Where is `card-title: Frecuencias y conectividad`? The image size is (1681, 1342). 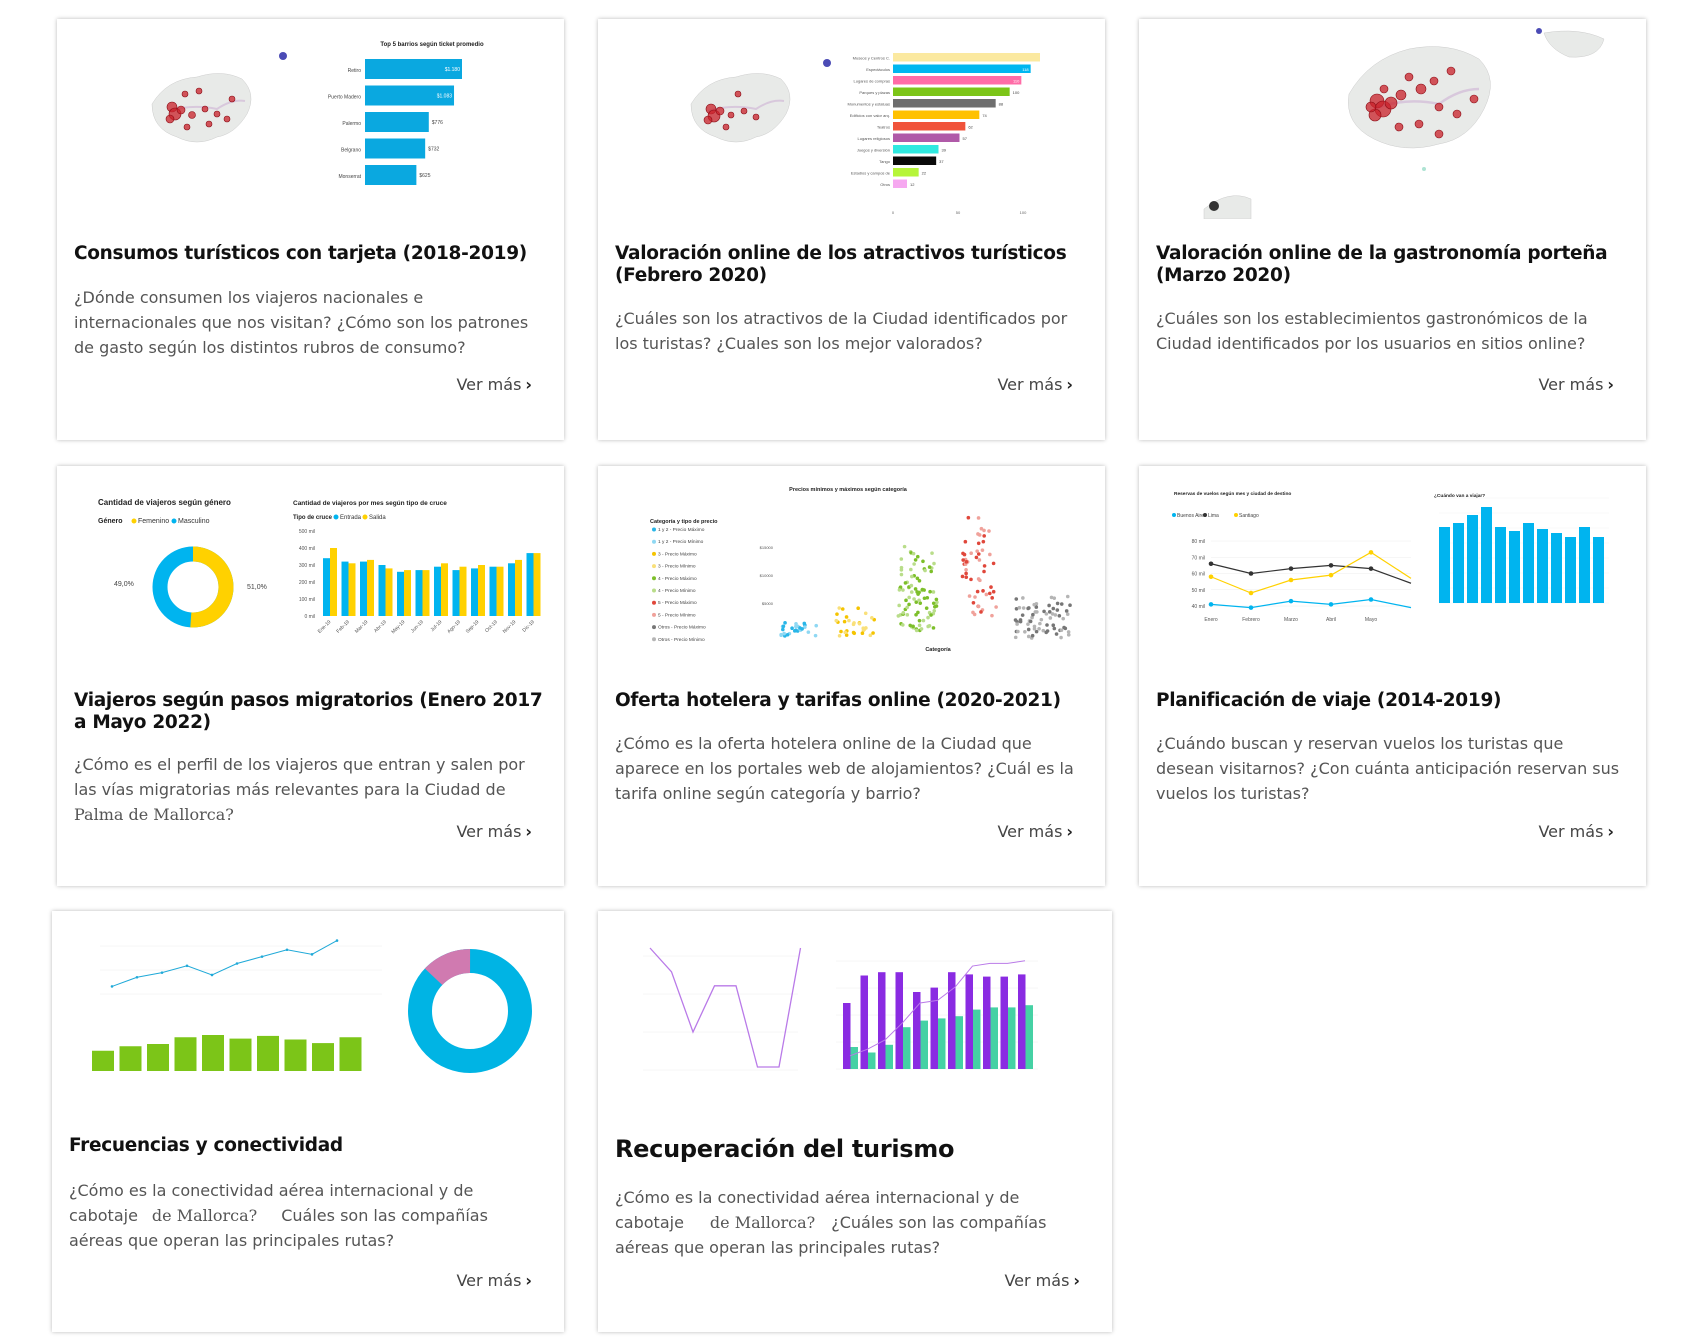
card-title: Frecuencias y conectividad is located at coordinates (206, 1145).